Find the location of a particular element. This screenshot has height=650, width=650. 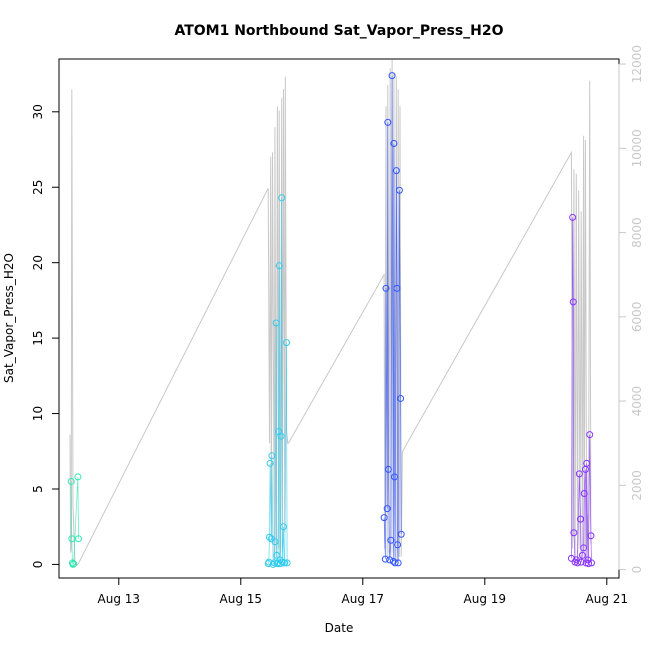

y2-tick-label: 2000 is located at coordinates (637, 485).